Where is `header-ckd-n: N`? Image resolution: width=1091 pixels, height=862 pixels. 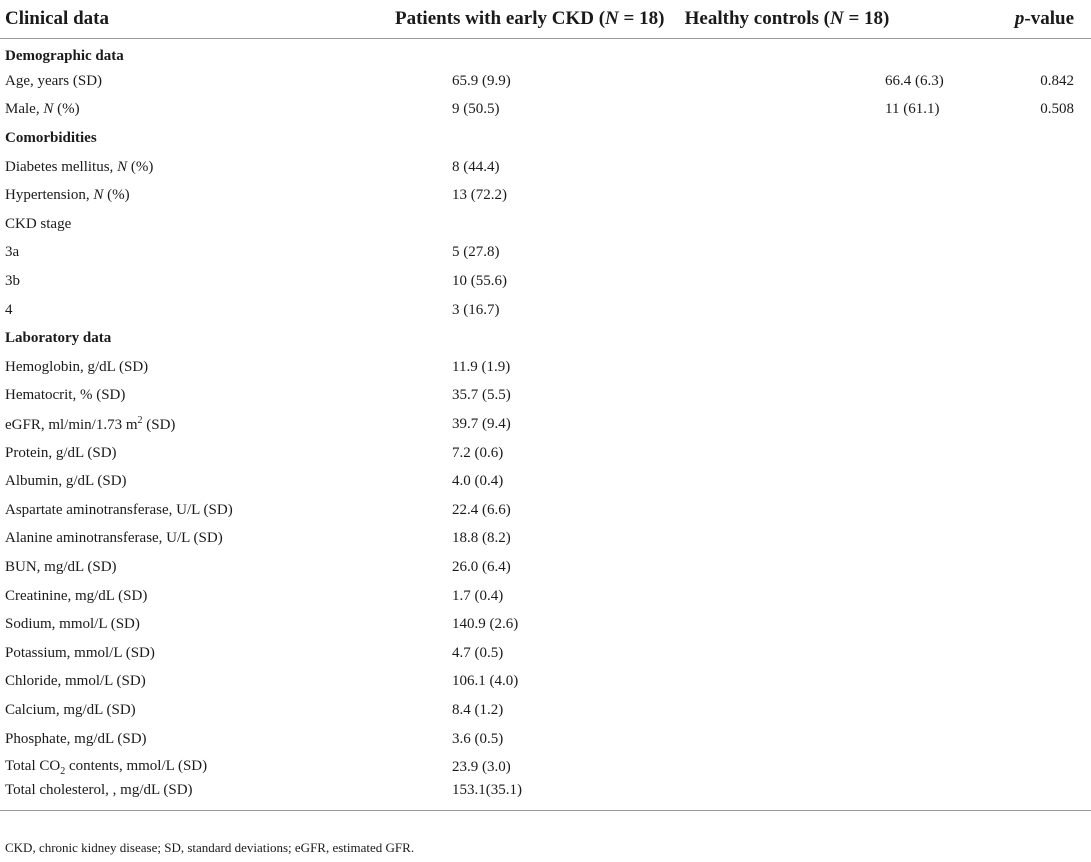 header-ckd-n: N is located at coordinates (612, 18).